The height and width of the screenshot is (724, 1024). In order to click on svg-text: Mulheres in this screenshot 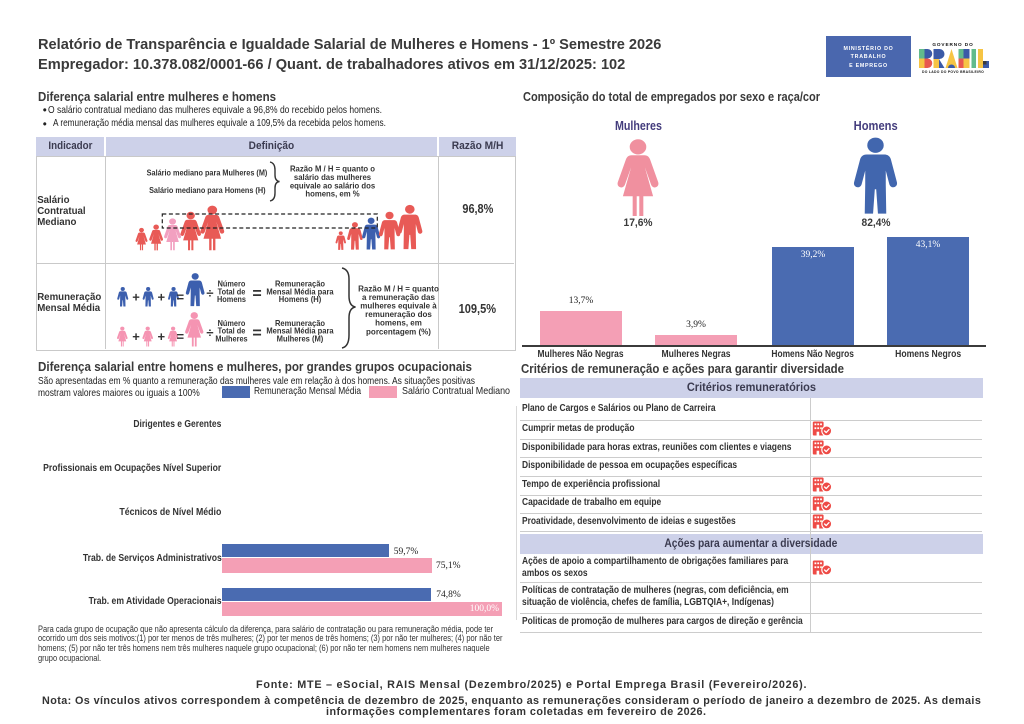, I will do `click(231, 338)`.